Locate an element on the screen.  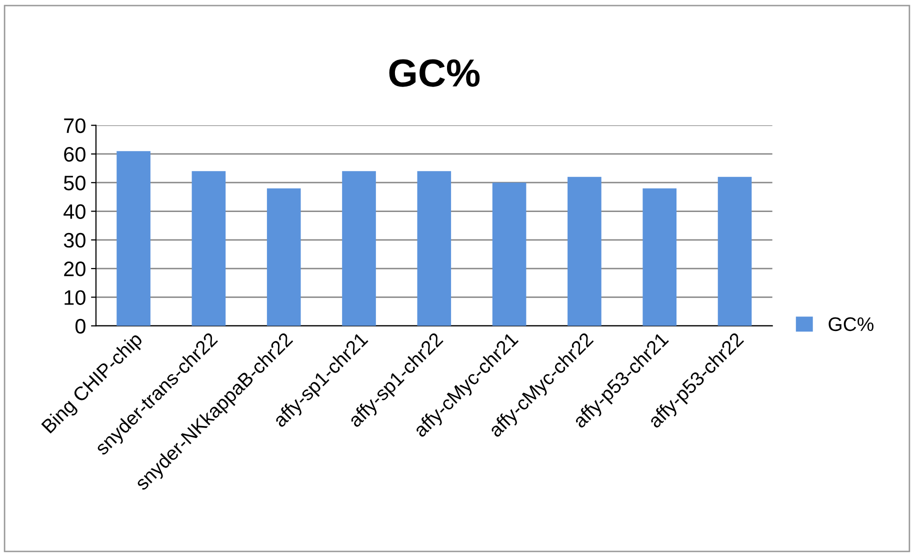
y-tick-label: 10 is located at coordinates (75, 297).